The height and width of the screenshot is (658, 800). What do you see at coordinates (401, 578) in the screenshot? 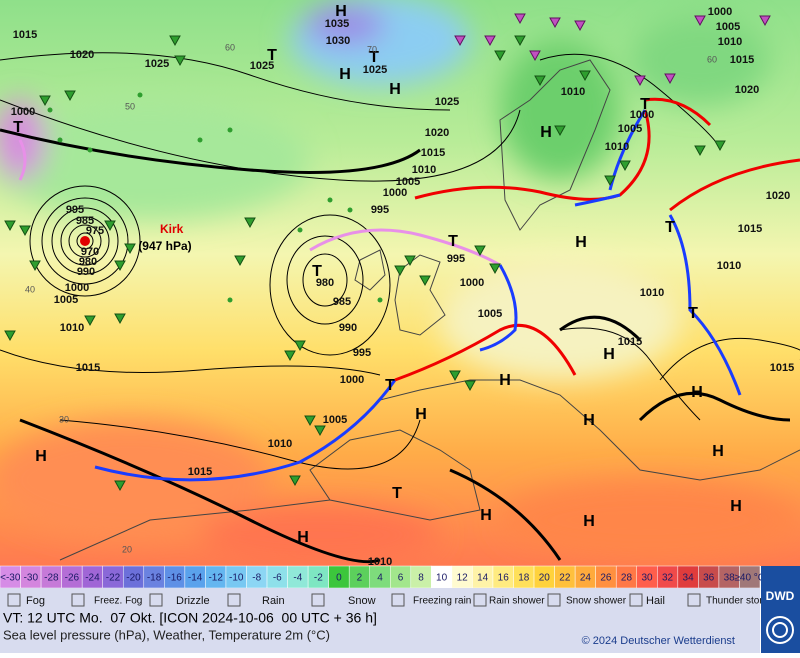
I see `scale-label: 6` at bounding box center [401, 578].